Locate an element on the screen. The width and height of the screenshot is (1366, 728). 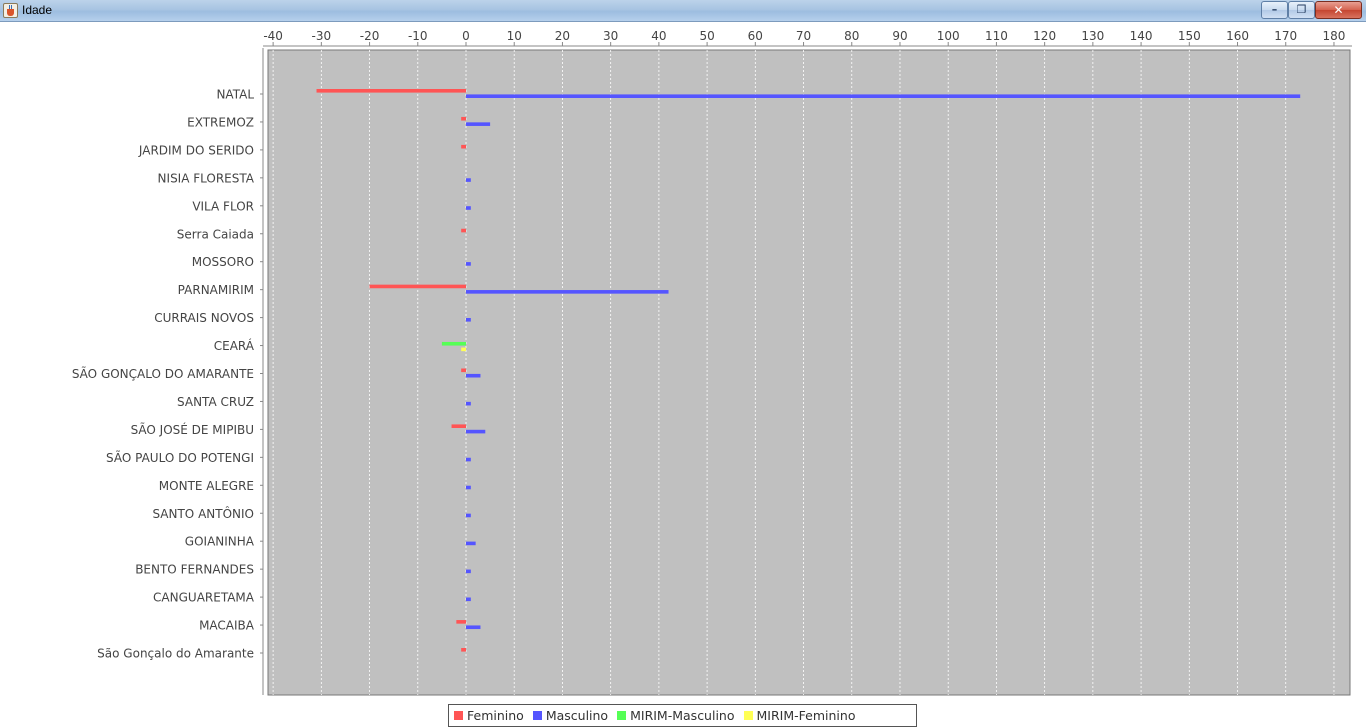
legend-item: MIRIM-Masculino is located at coordinates (676, 715).